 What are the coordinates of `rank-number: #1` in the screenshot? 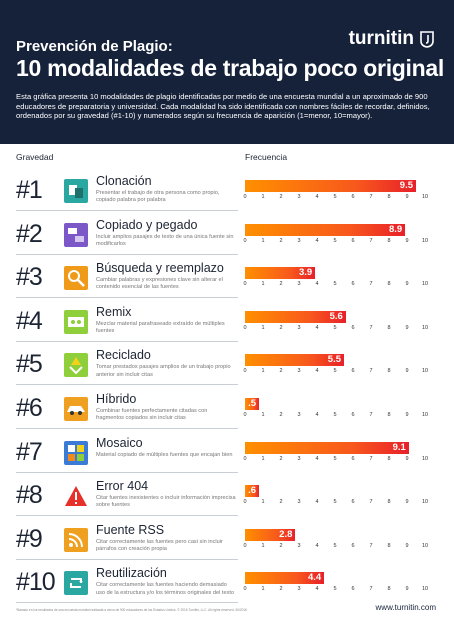 It's located at (29, 190).